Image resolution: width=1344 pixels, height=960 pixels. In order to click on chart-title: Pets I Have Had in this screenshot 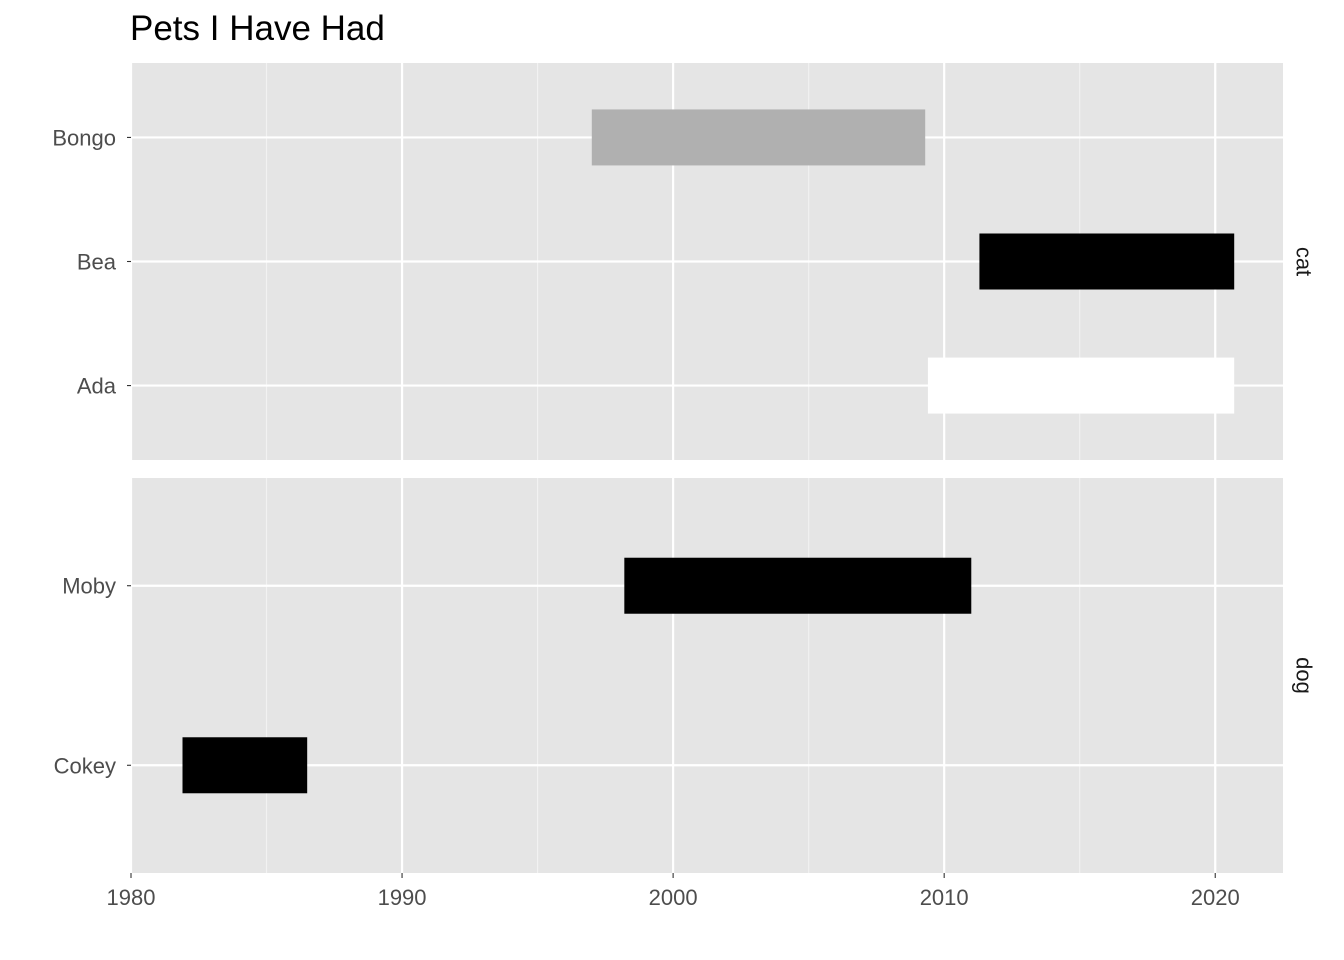, I will do `click(257, 28)`.